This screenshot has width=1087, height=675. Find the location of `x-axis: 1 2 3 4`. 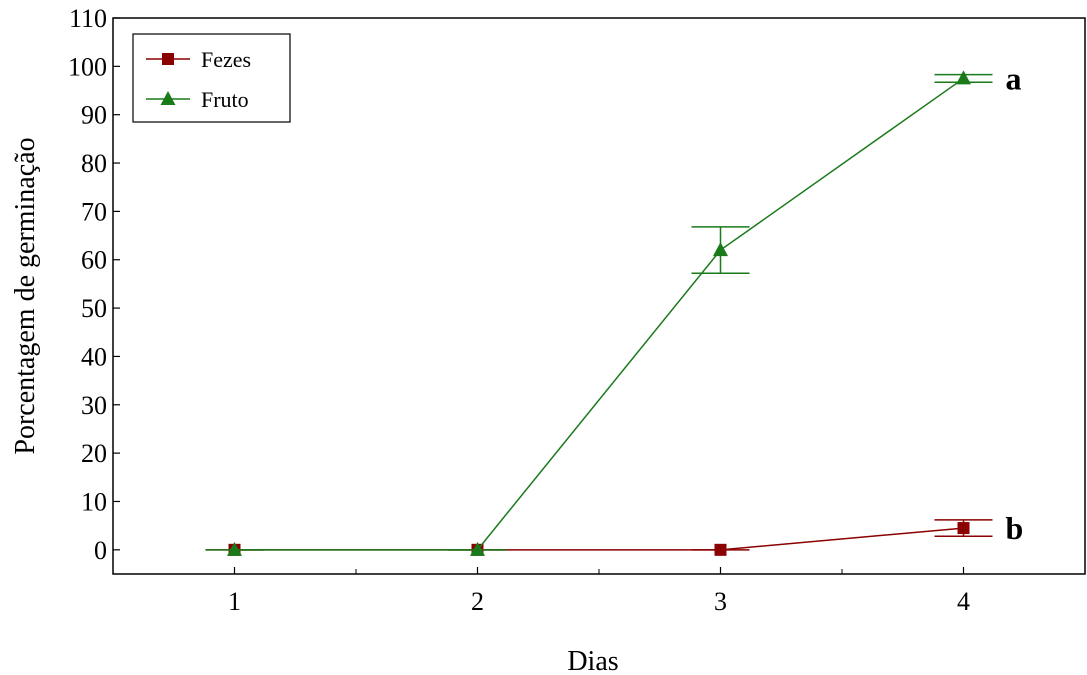

x-axis: 1 2 3 4 is located at coordinates (599, 591).